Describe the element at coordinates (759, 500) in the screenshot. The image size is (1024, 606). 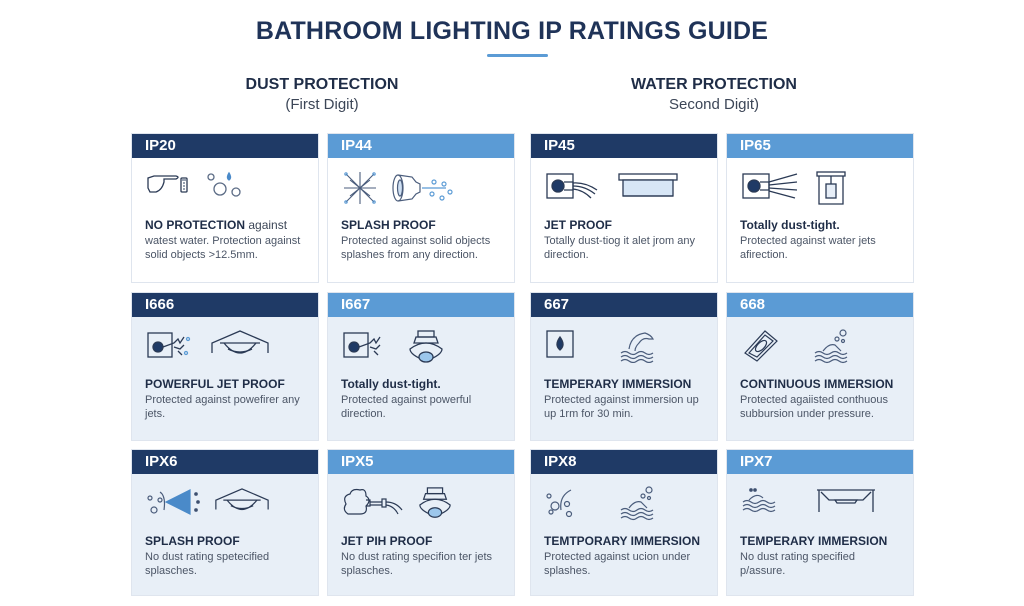
I see `waves-swimmer-icon` at that location.